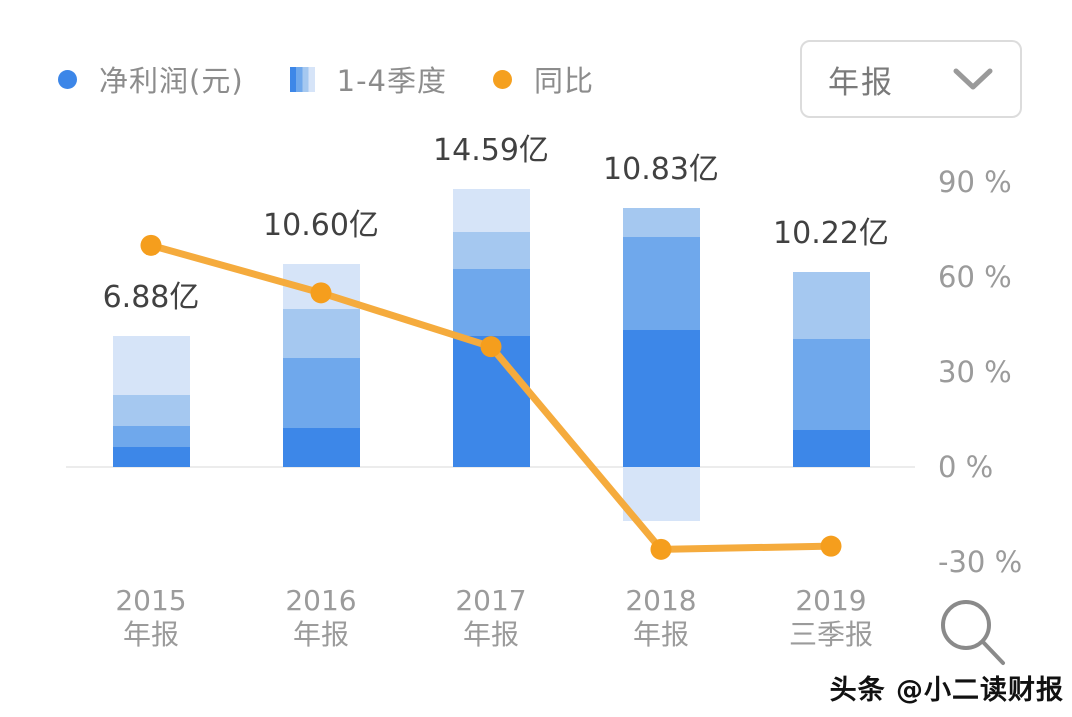  Describe the element at coordinates (491, 251) in the screenshot. I see `bar-segment-2017-q3` at that location.